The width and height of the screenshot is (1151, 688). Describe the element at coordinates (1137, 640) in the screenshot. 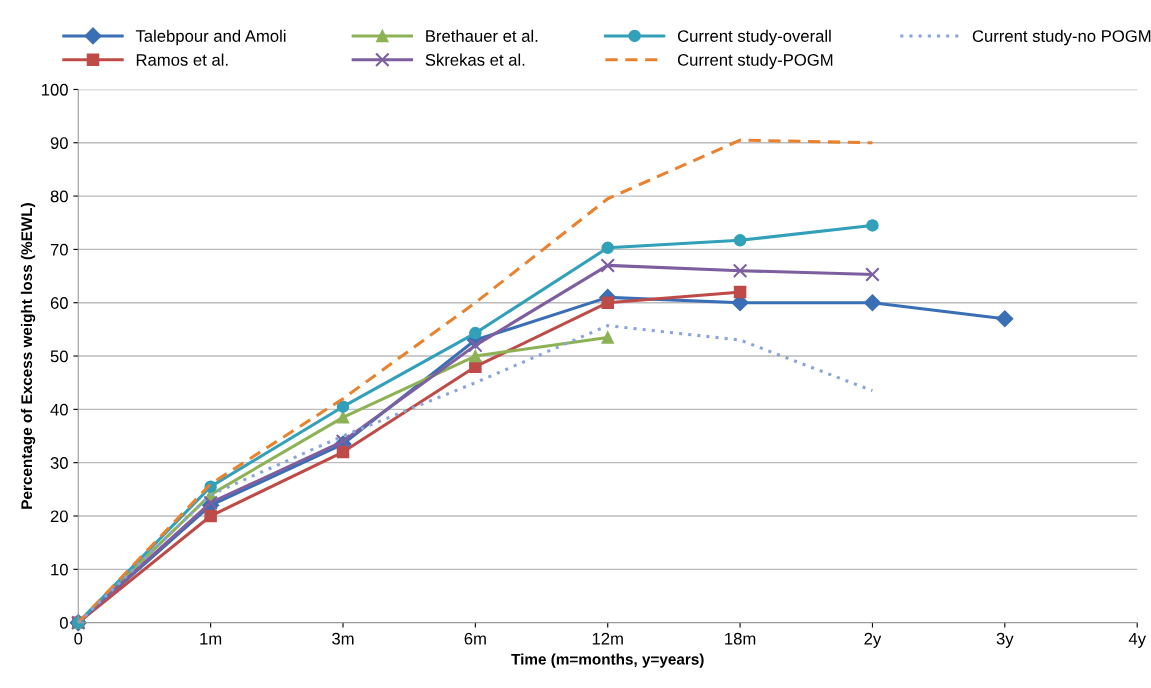

I see `x-tick-label: 4y` at that location.